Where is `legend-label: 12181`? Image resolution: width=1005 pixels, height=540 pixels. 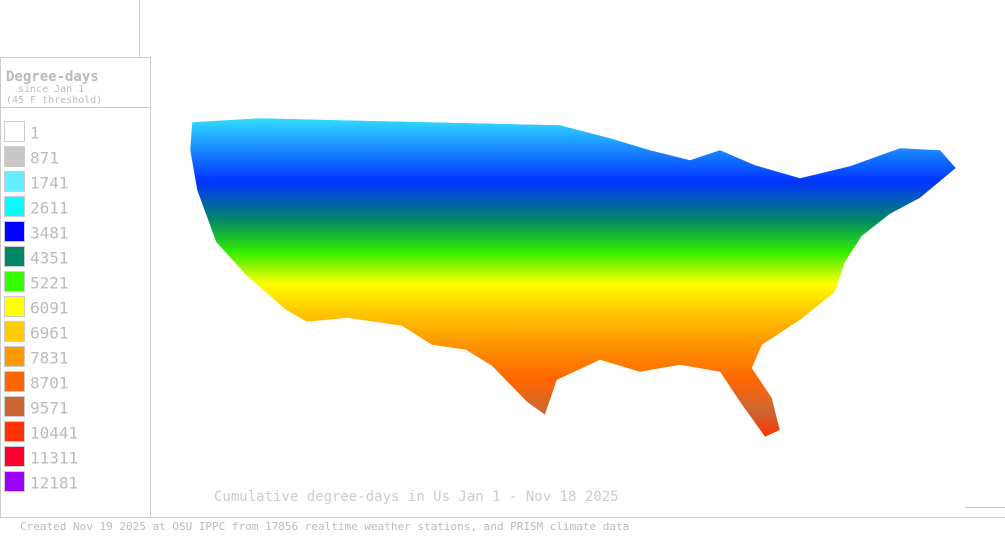 legend-label: 12181 is located at coordinates (54, 483).